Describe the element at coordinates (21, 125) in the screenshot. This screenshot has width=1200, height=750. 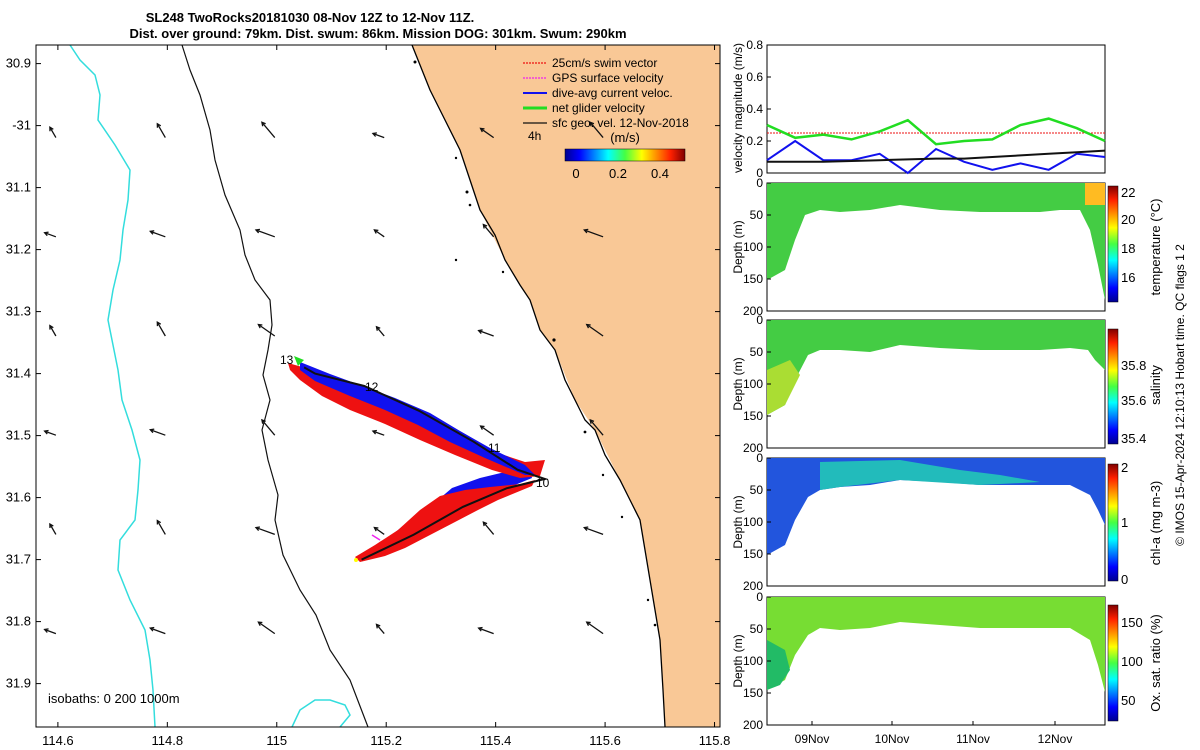
I see `map-y-tick-label: -31` at that location.